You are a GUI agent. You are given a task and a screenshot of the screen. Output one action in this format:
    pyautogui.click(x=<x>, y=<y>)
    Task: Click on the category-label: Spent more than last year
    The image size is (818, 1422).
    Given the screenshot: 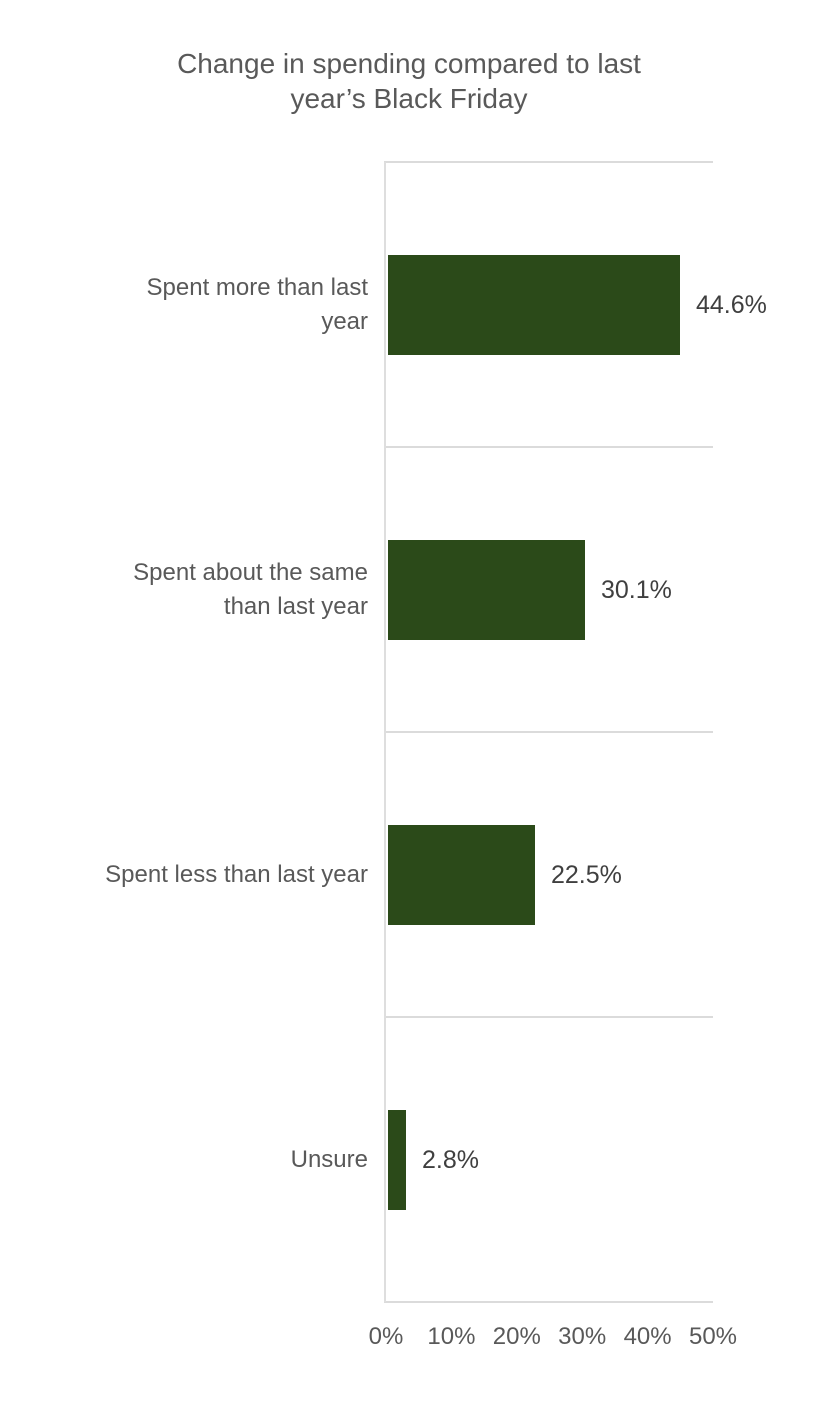 What is the action you would take?
    pyautogui.click(x=204, y=305)
    